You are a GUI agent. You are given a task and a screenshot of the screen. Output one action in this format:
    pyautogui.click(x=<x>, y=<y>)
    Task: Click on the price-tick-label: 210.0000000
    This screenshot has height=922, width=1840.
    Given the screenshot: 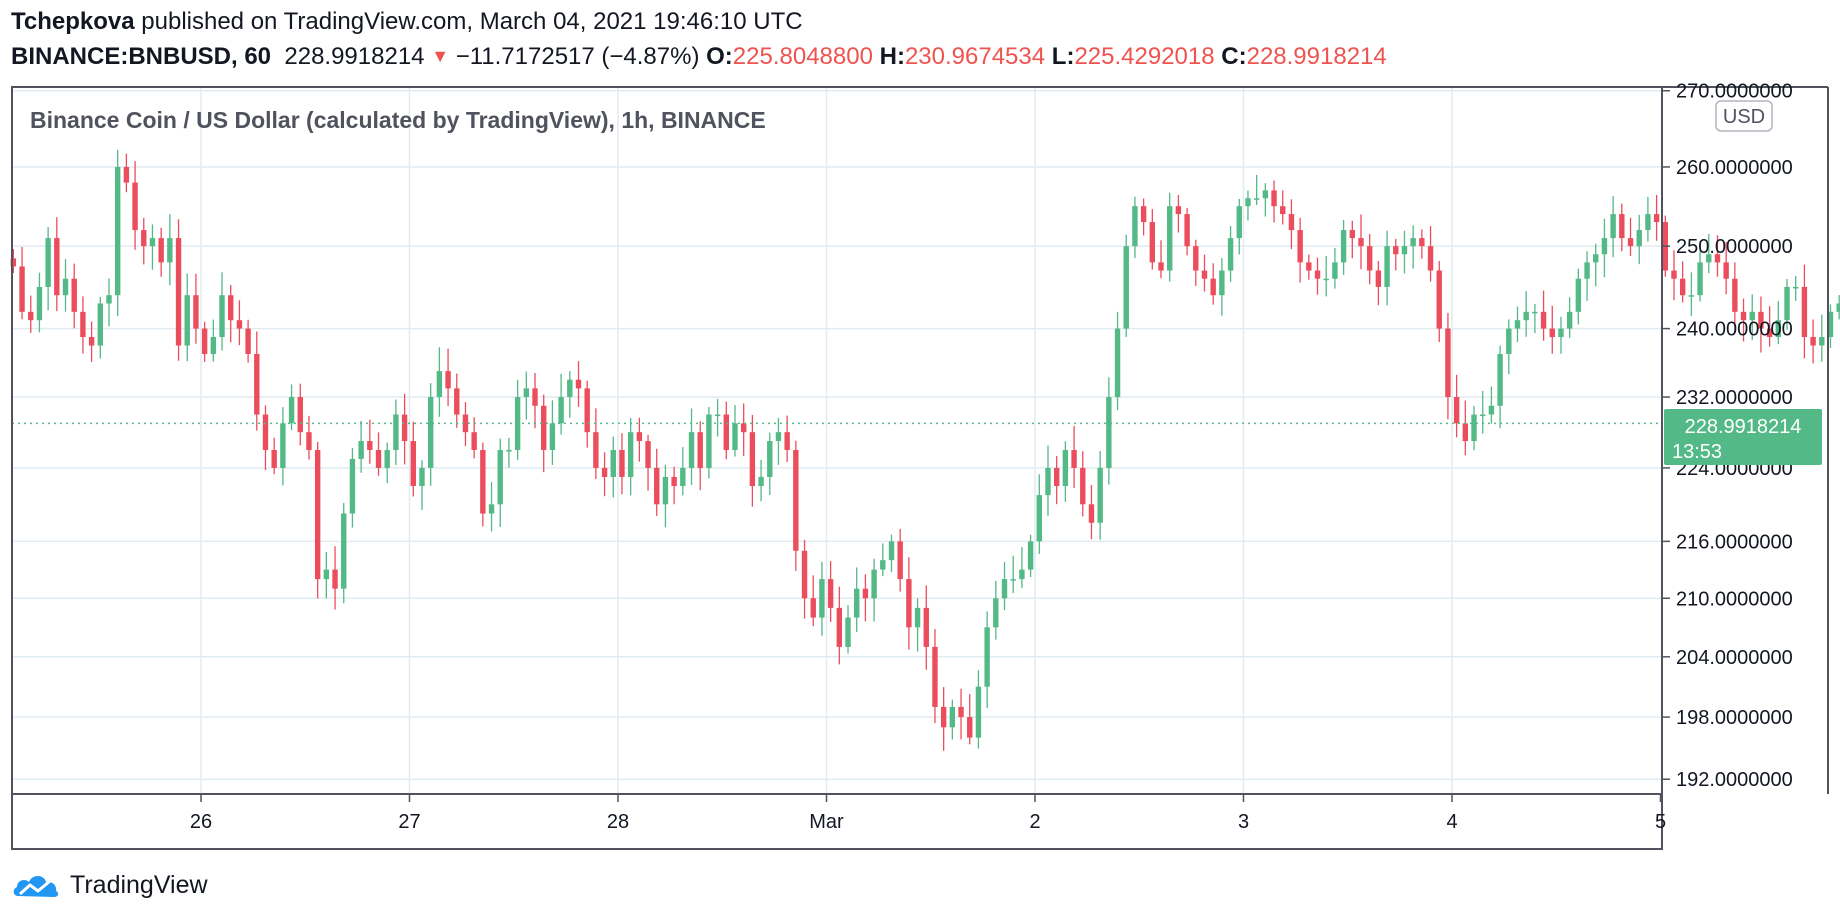 What is the action you would take?
    pyautogui.click(x=1734, y=599)
    